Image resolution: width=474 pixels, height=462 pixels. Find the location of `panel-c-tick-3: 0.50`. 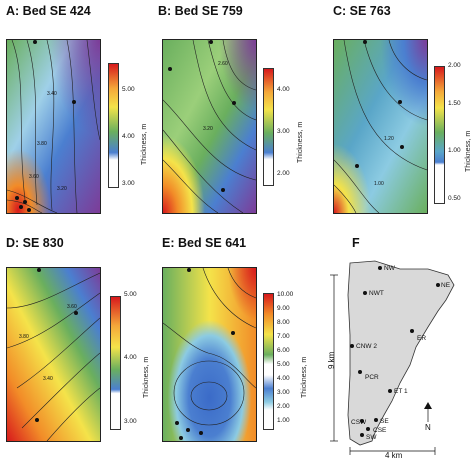

panel-c-tick-3: 0.50 is located at coordinates (454, 198).